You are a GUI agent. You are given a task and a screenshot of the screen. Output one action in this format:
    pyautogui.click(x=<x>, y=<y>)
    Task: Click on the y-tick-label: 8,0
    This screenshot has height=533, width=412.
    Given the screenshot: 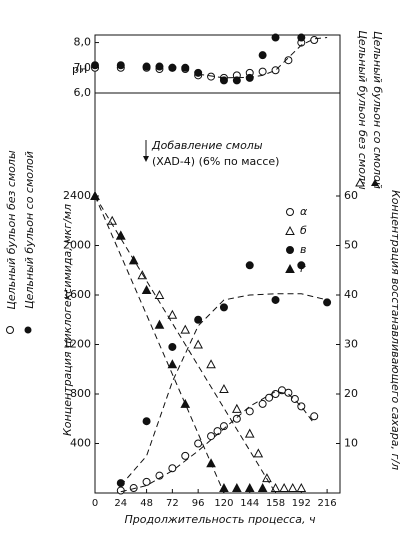 What is the action you would take?
    pyautogui.click(x=83, y=42)
    